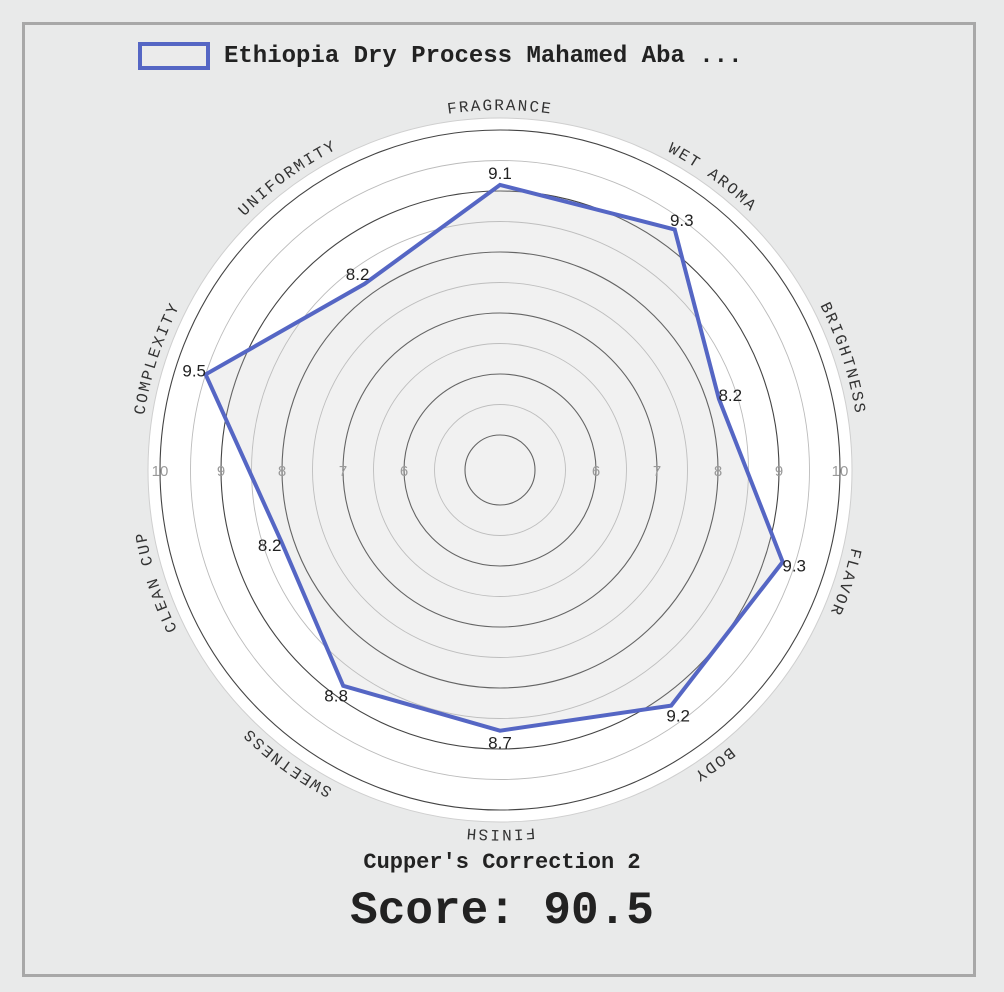 The image size is (1004, 992). What do you see at coordinates (194, 371) in the screenshot?
I see `data-label: 9.5` at bounding box center [194, 371].